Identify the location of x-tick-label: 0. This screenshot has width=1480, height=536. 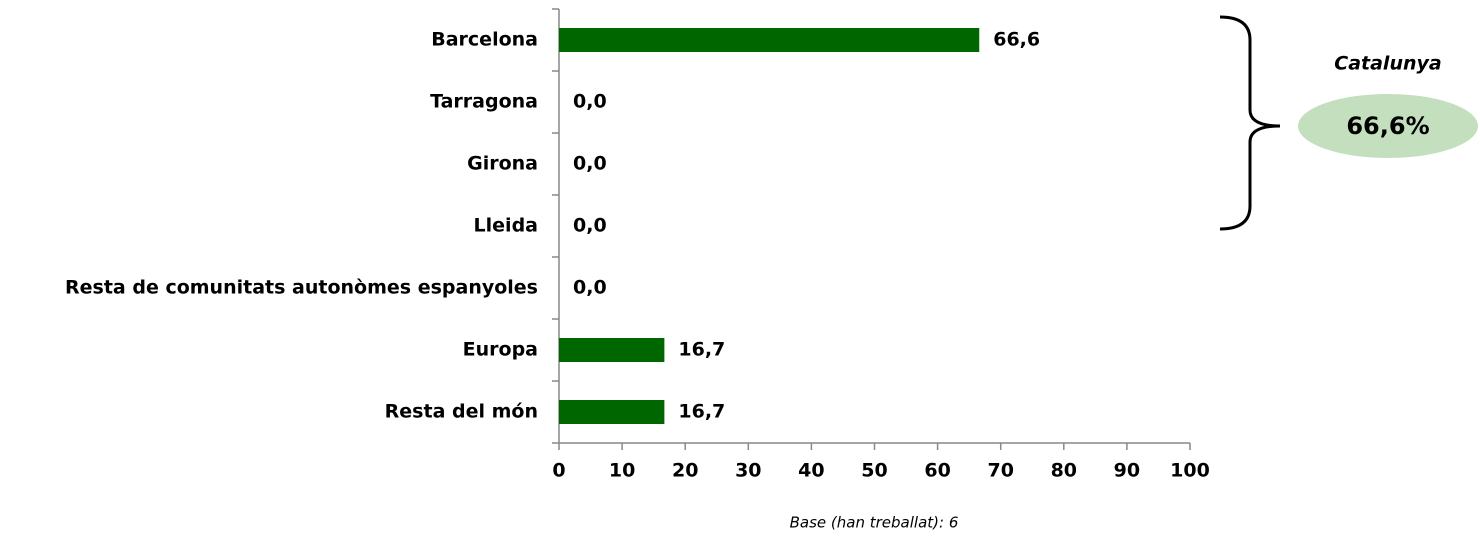
(558, 471).